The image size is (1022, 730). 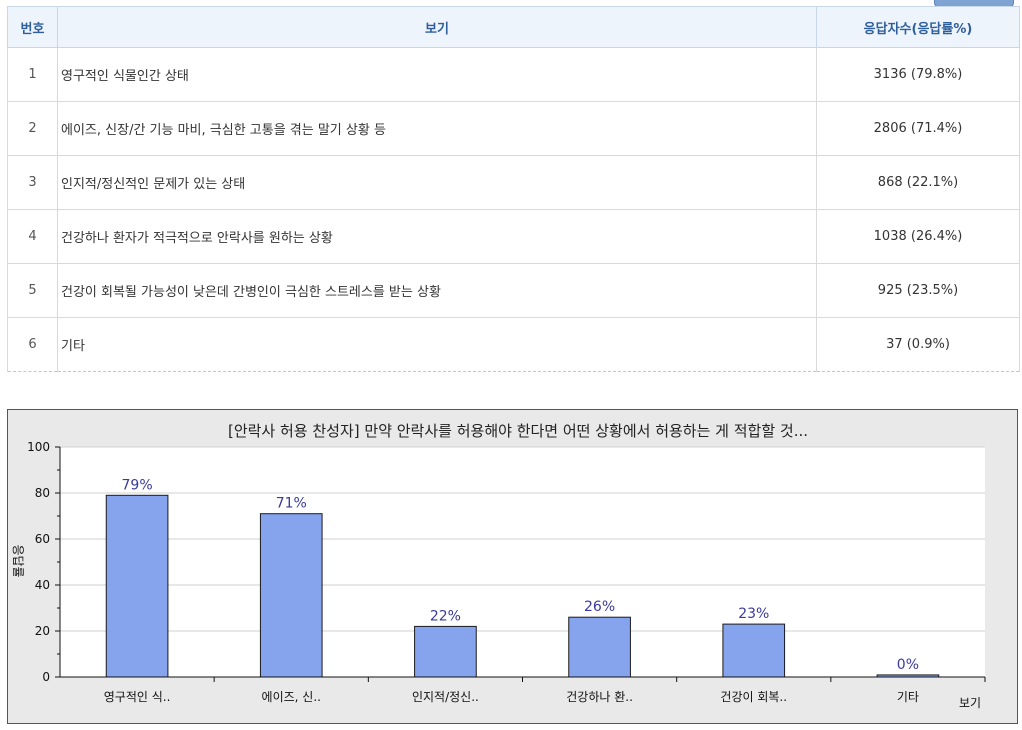 What do you see at coordinates (918, 128) in the screenshot?
I see `row-count: 2806 (71.4%)` at bounding box center [918, 128].